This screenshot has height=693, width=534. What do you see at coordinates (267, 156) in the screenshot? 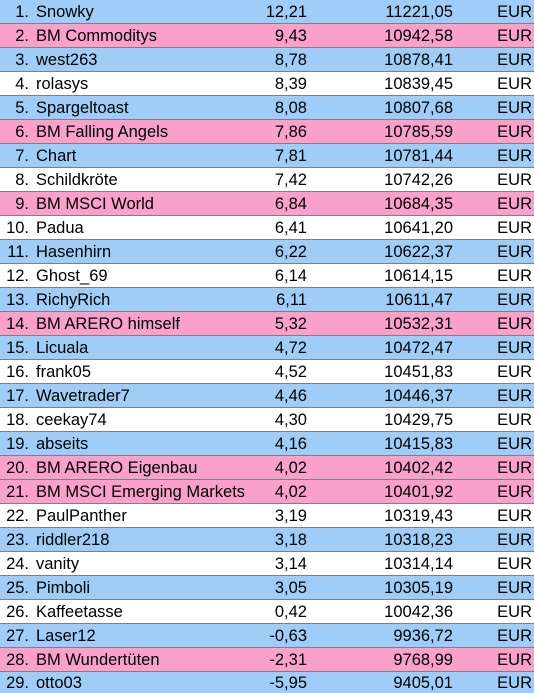
I see `table-row: 7. Chart 7,81 10781,44 EUR` at bounding box center [267, 156].